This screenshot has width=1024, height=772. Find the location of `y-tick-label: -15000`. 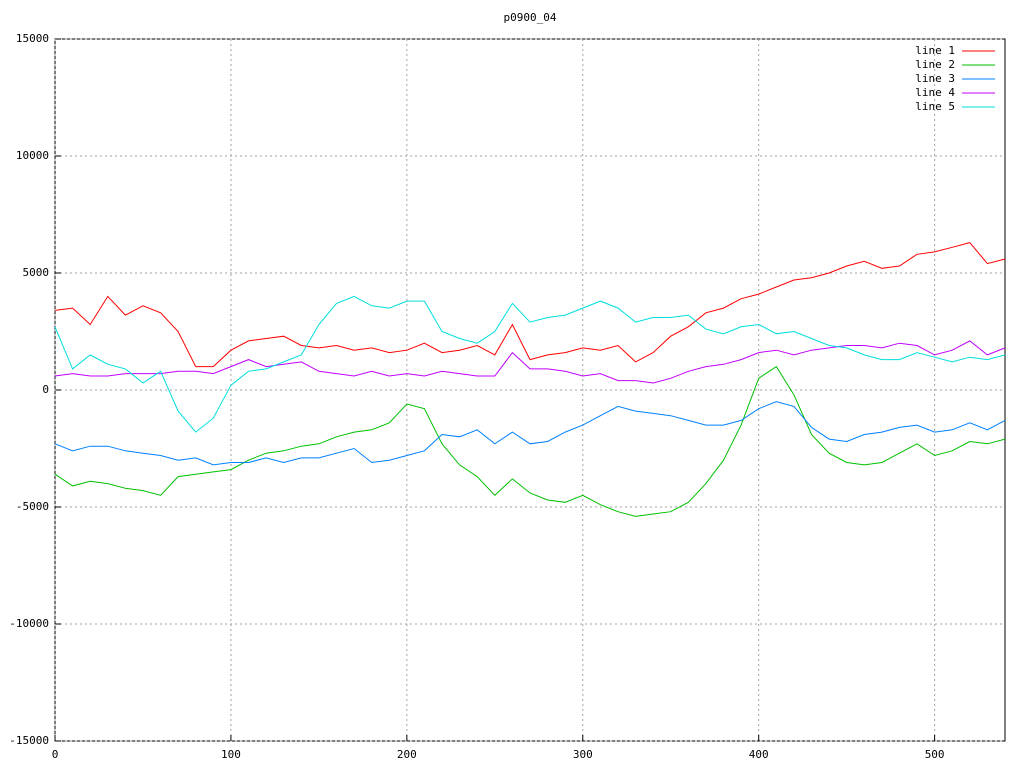

y-tick-label: -15000 is located at coordinates (29, 740).